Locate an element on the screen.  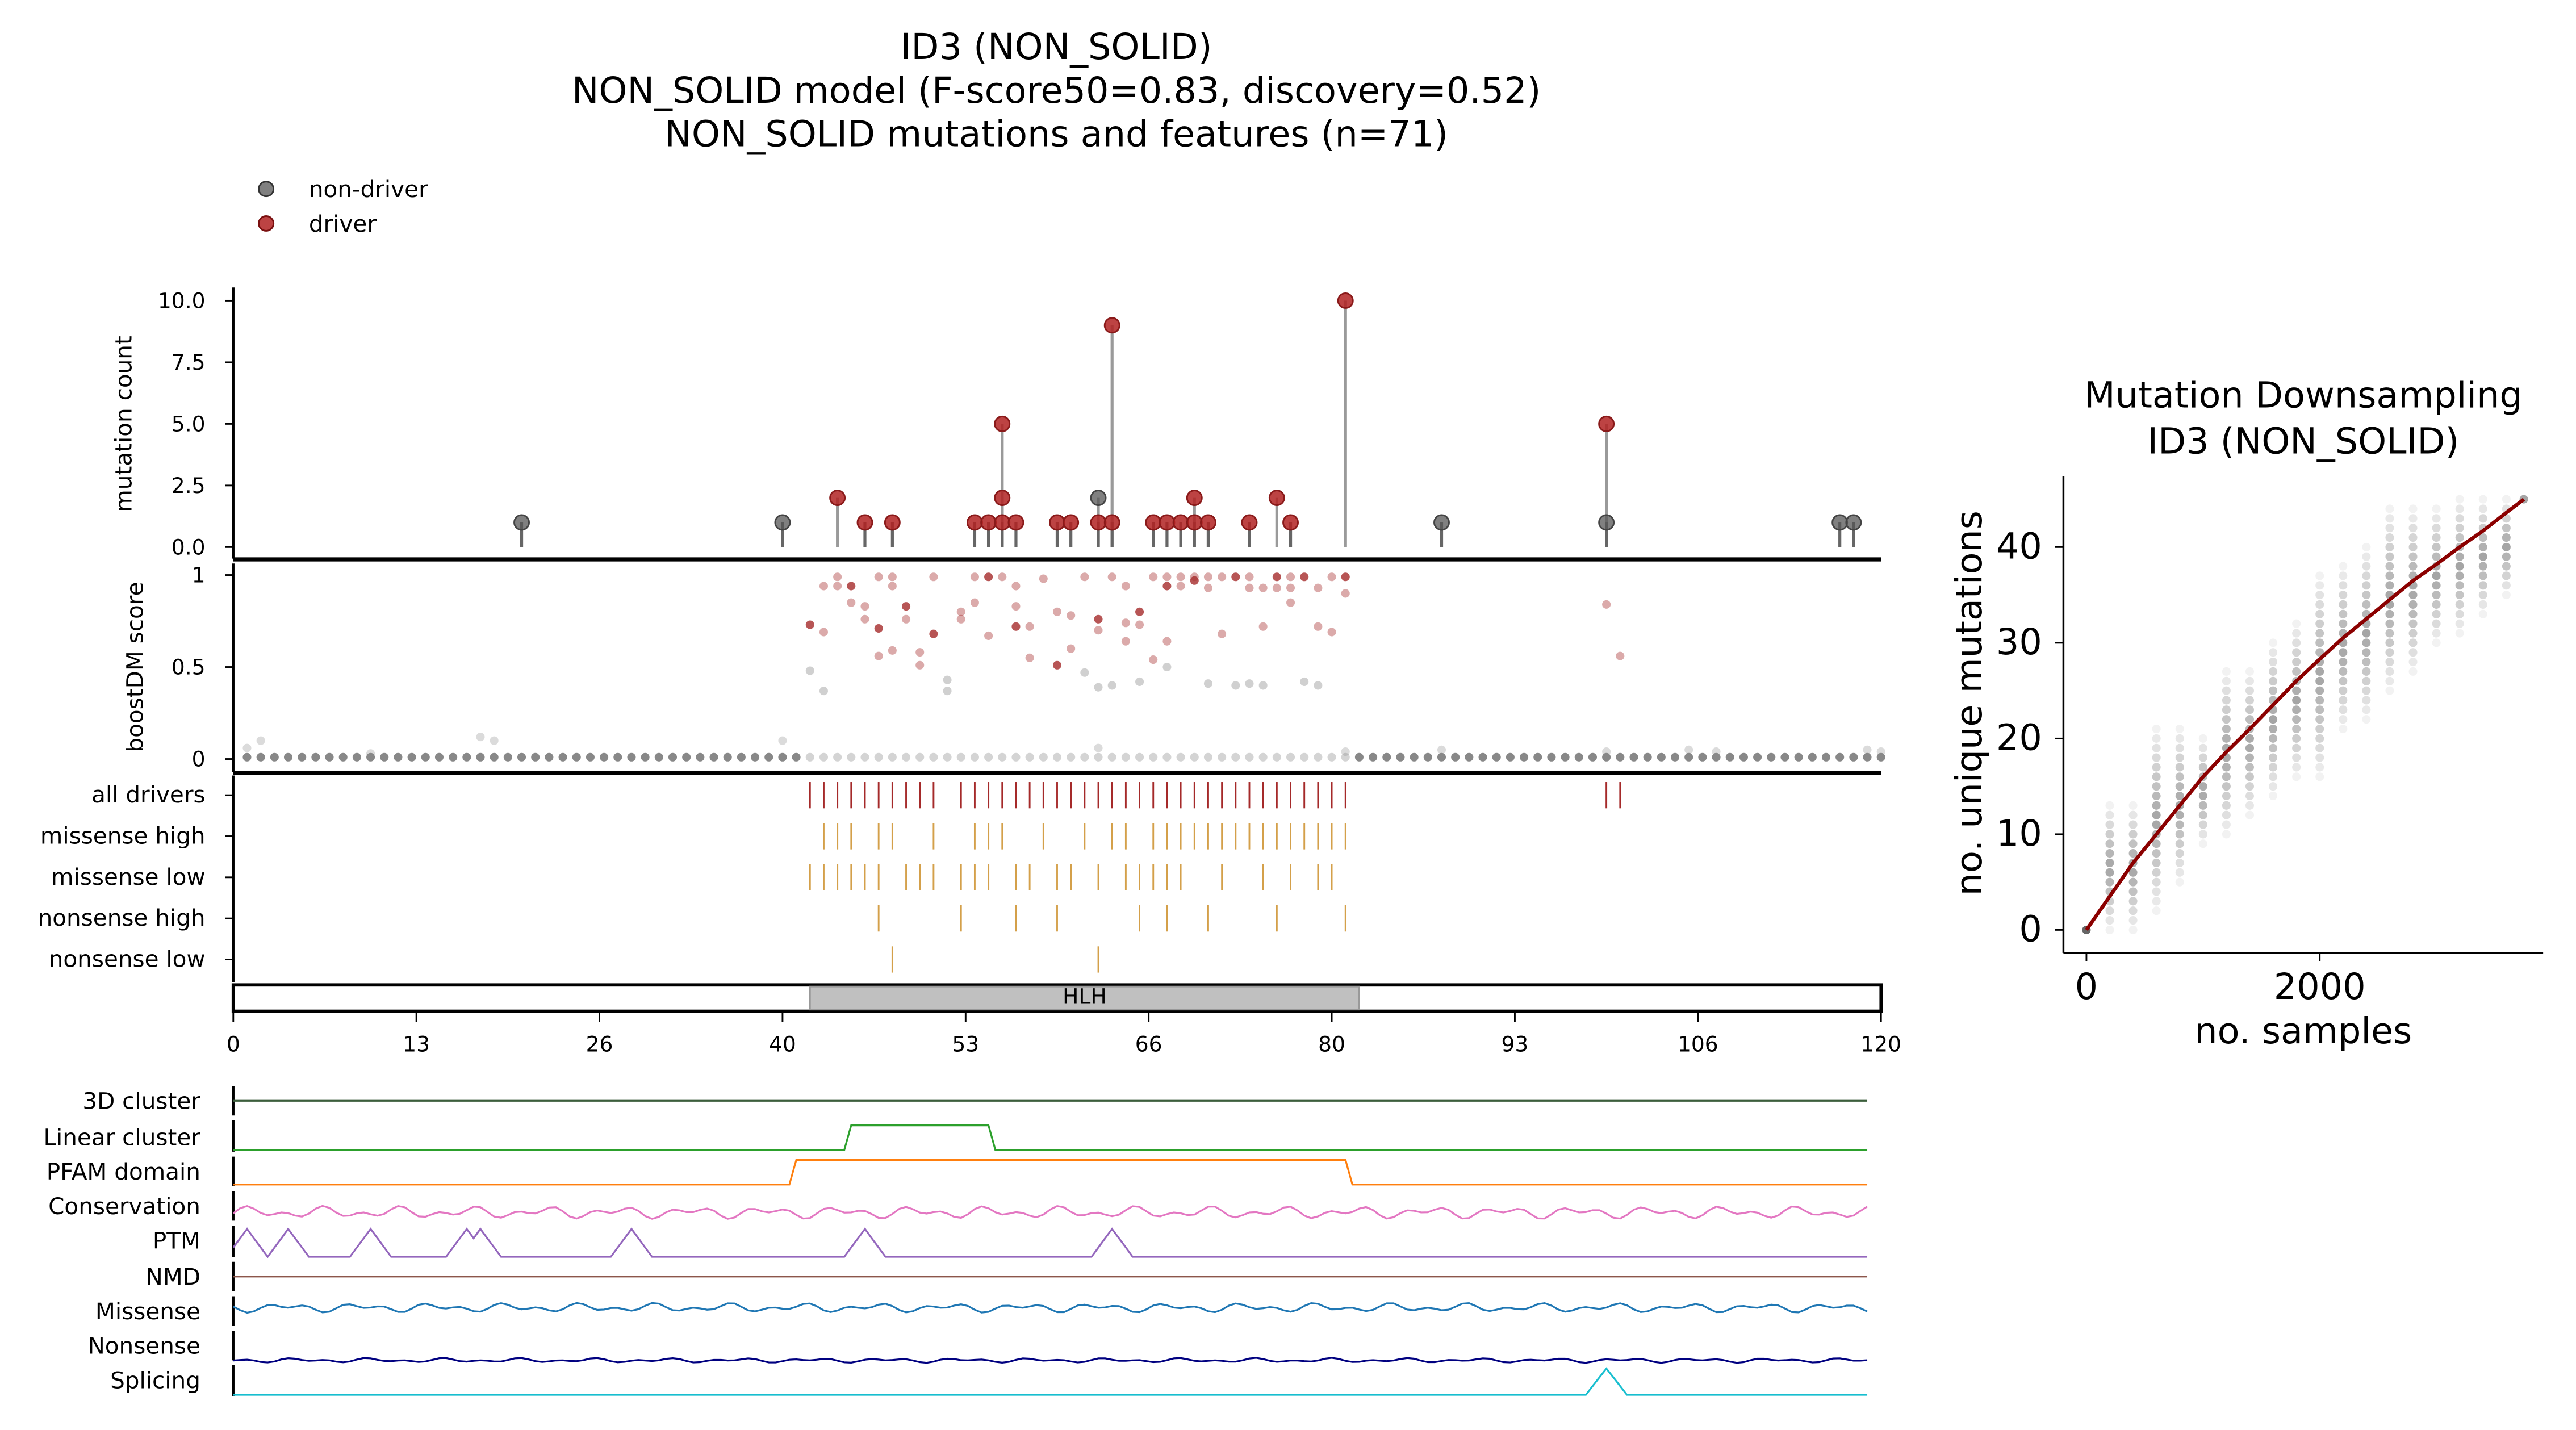
position-x-tick-label: 26 is located at coordinates (599, 1043).